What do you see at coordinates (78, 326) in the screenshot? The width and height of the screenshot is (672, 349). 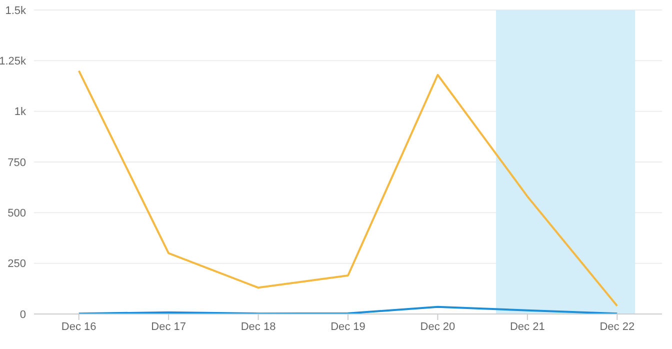 I see `x-tick-label: Dec 16` at bounding box center [78, 326].